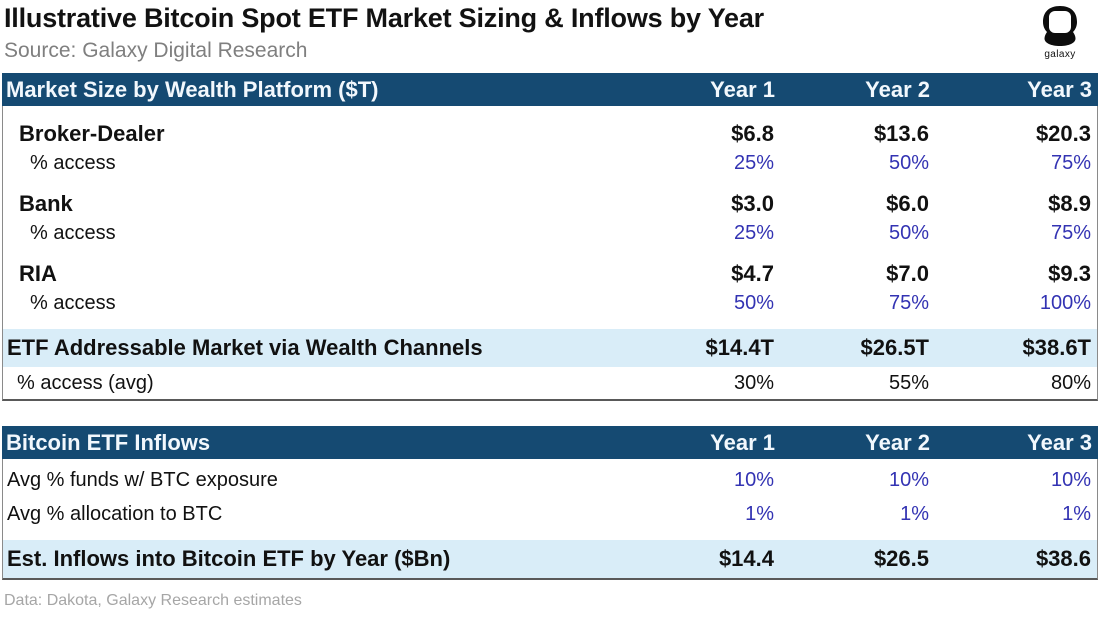  I want to click on row-label: % access (avg), so click(85, 383).